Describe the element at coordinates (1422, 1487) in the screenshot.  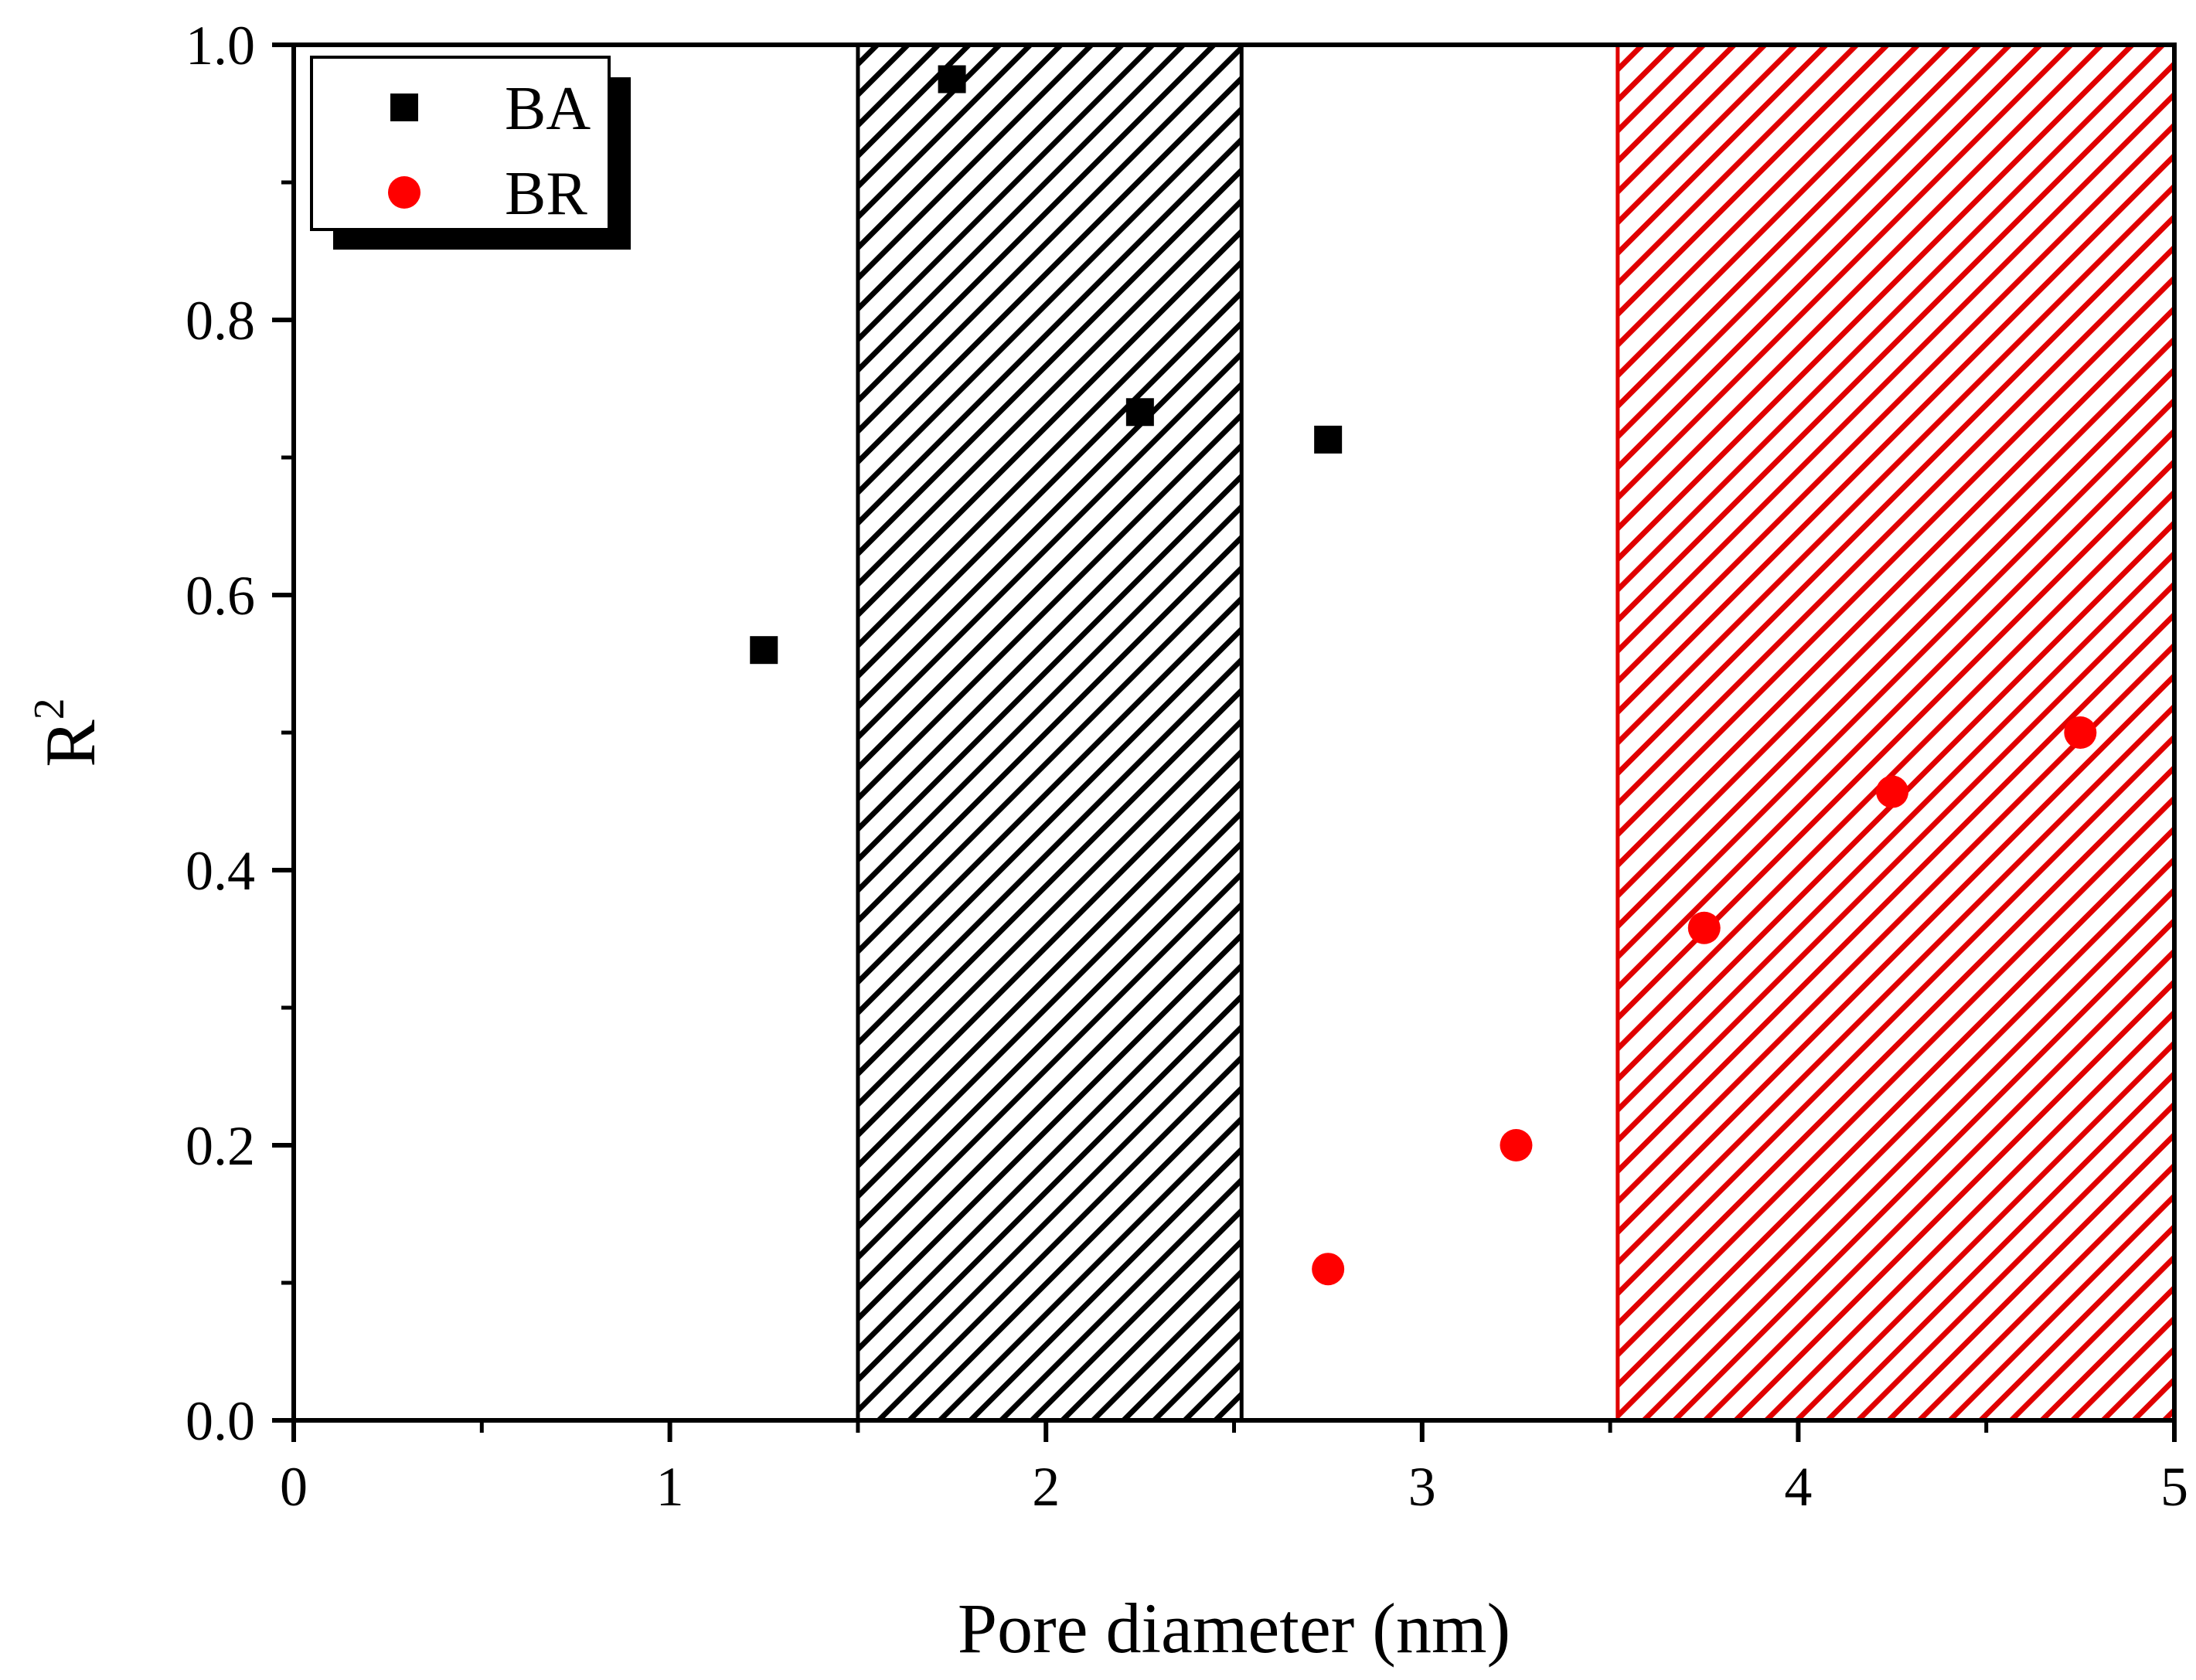
I see `x-tick-label: 3` at that location.